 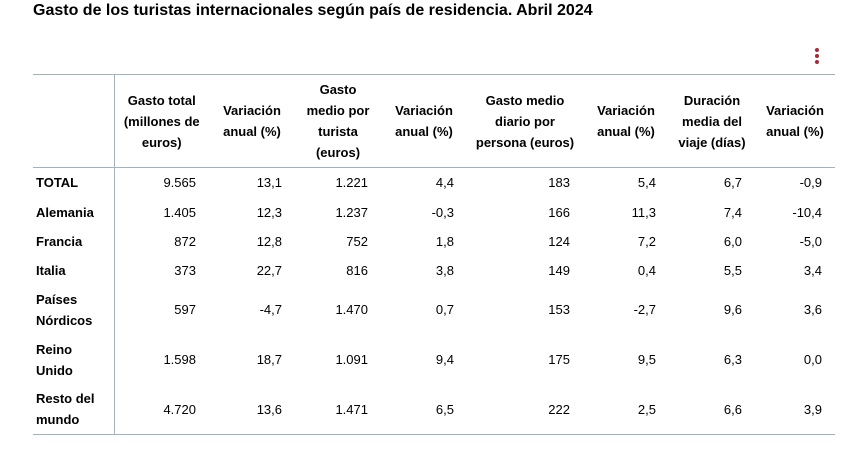 What do you see at coordinates (444, 183) in the screenshot?
I see `table-cell: 4,4` at bounding box center [444, 183].